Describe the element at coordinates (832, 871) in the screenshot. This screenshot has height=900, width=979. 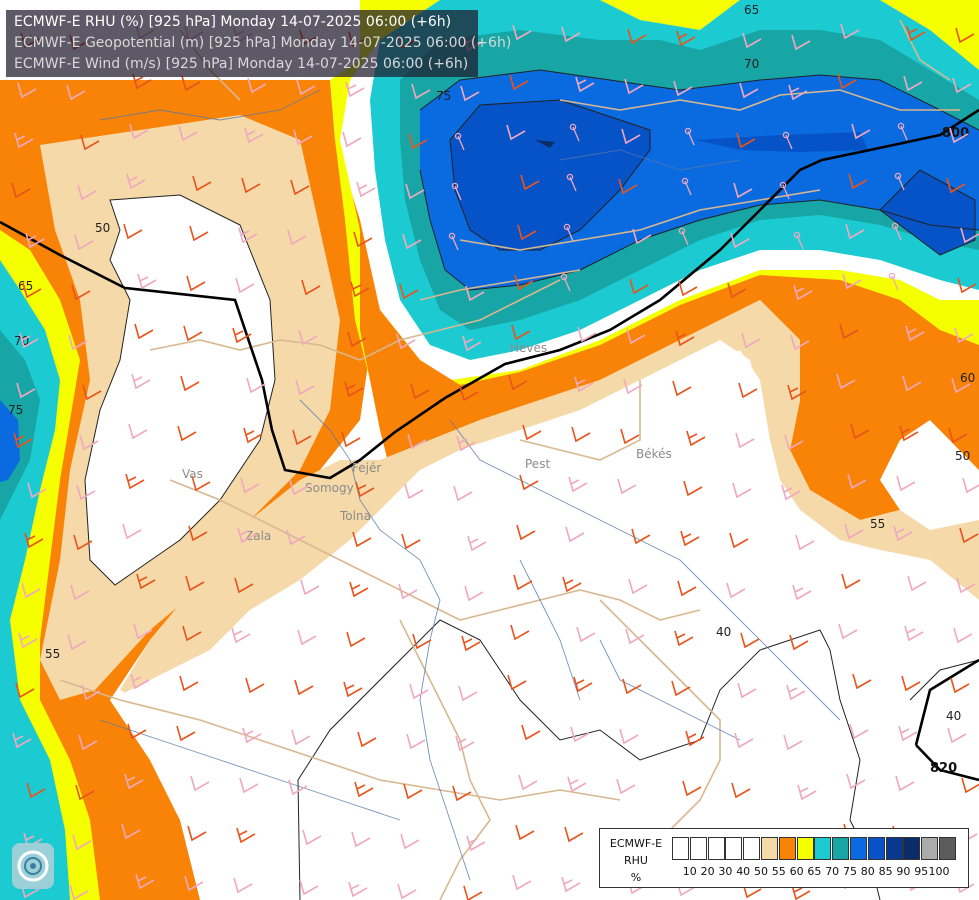
I see `legend-tick: 70` at that location.